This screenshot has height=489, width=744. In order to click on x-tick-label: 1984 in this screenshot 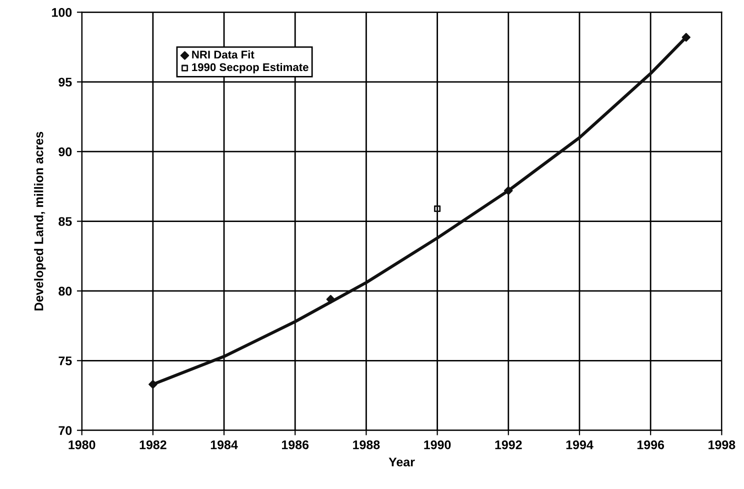, I will do `click(224, 445)`.